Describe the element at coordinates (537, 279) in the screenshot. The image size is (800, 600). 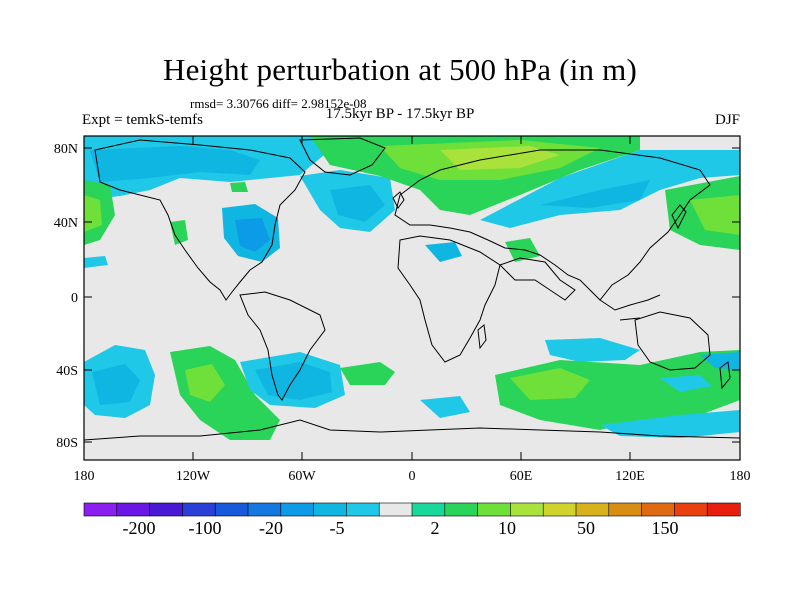
I see `coast-arabia-india` at that location.